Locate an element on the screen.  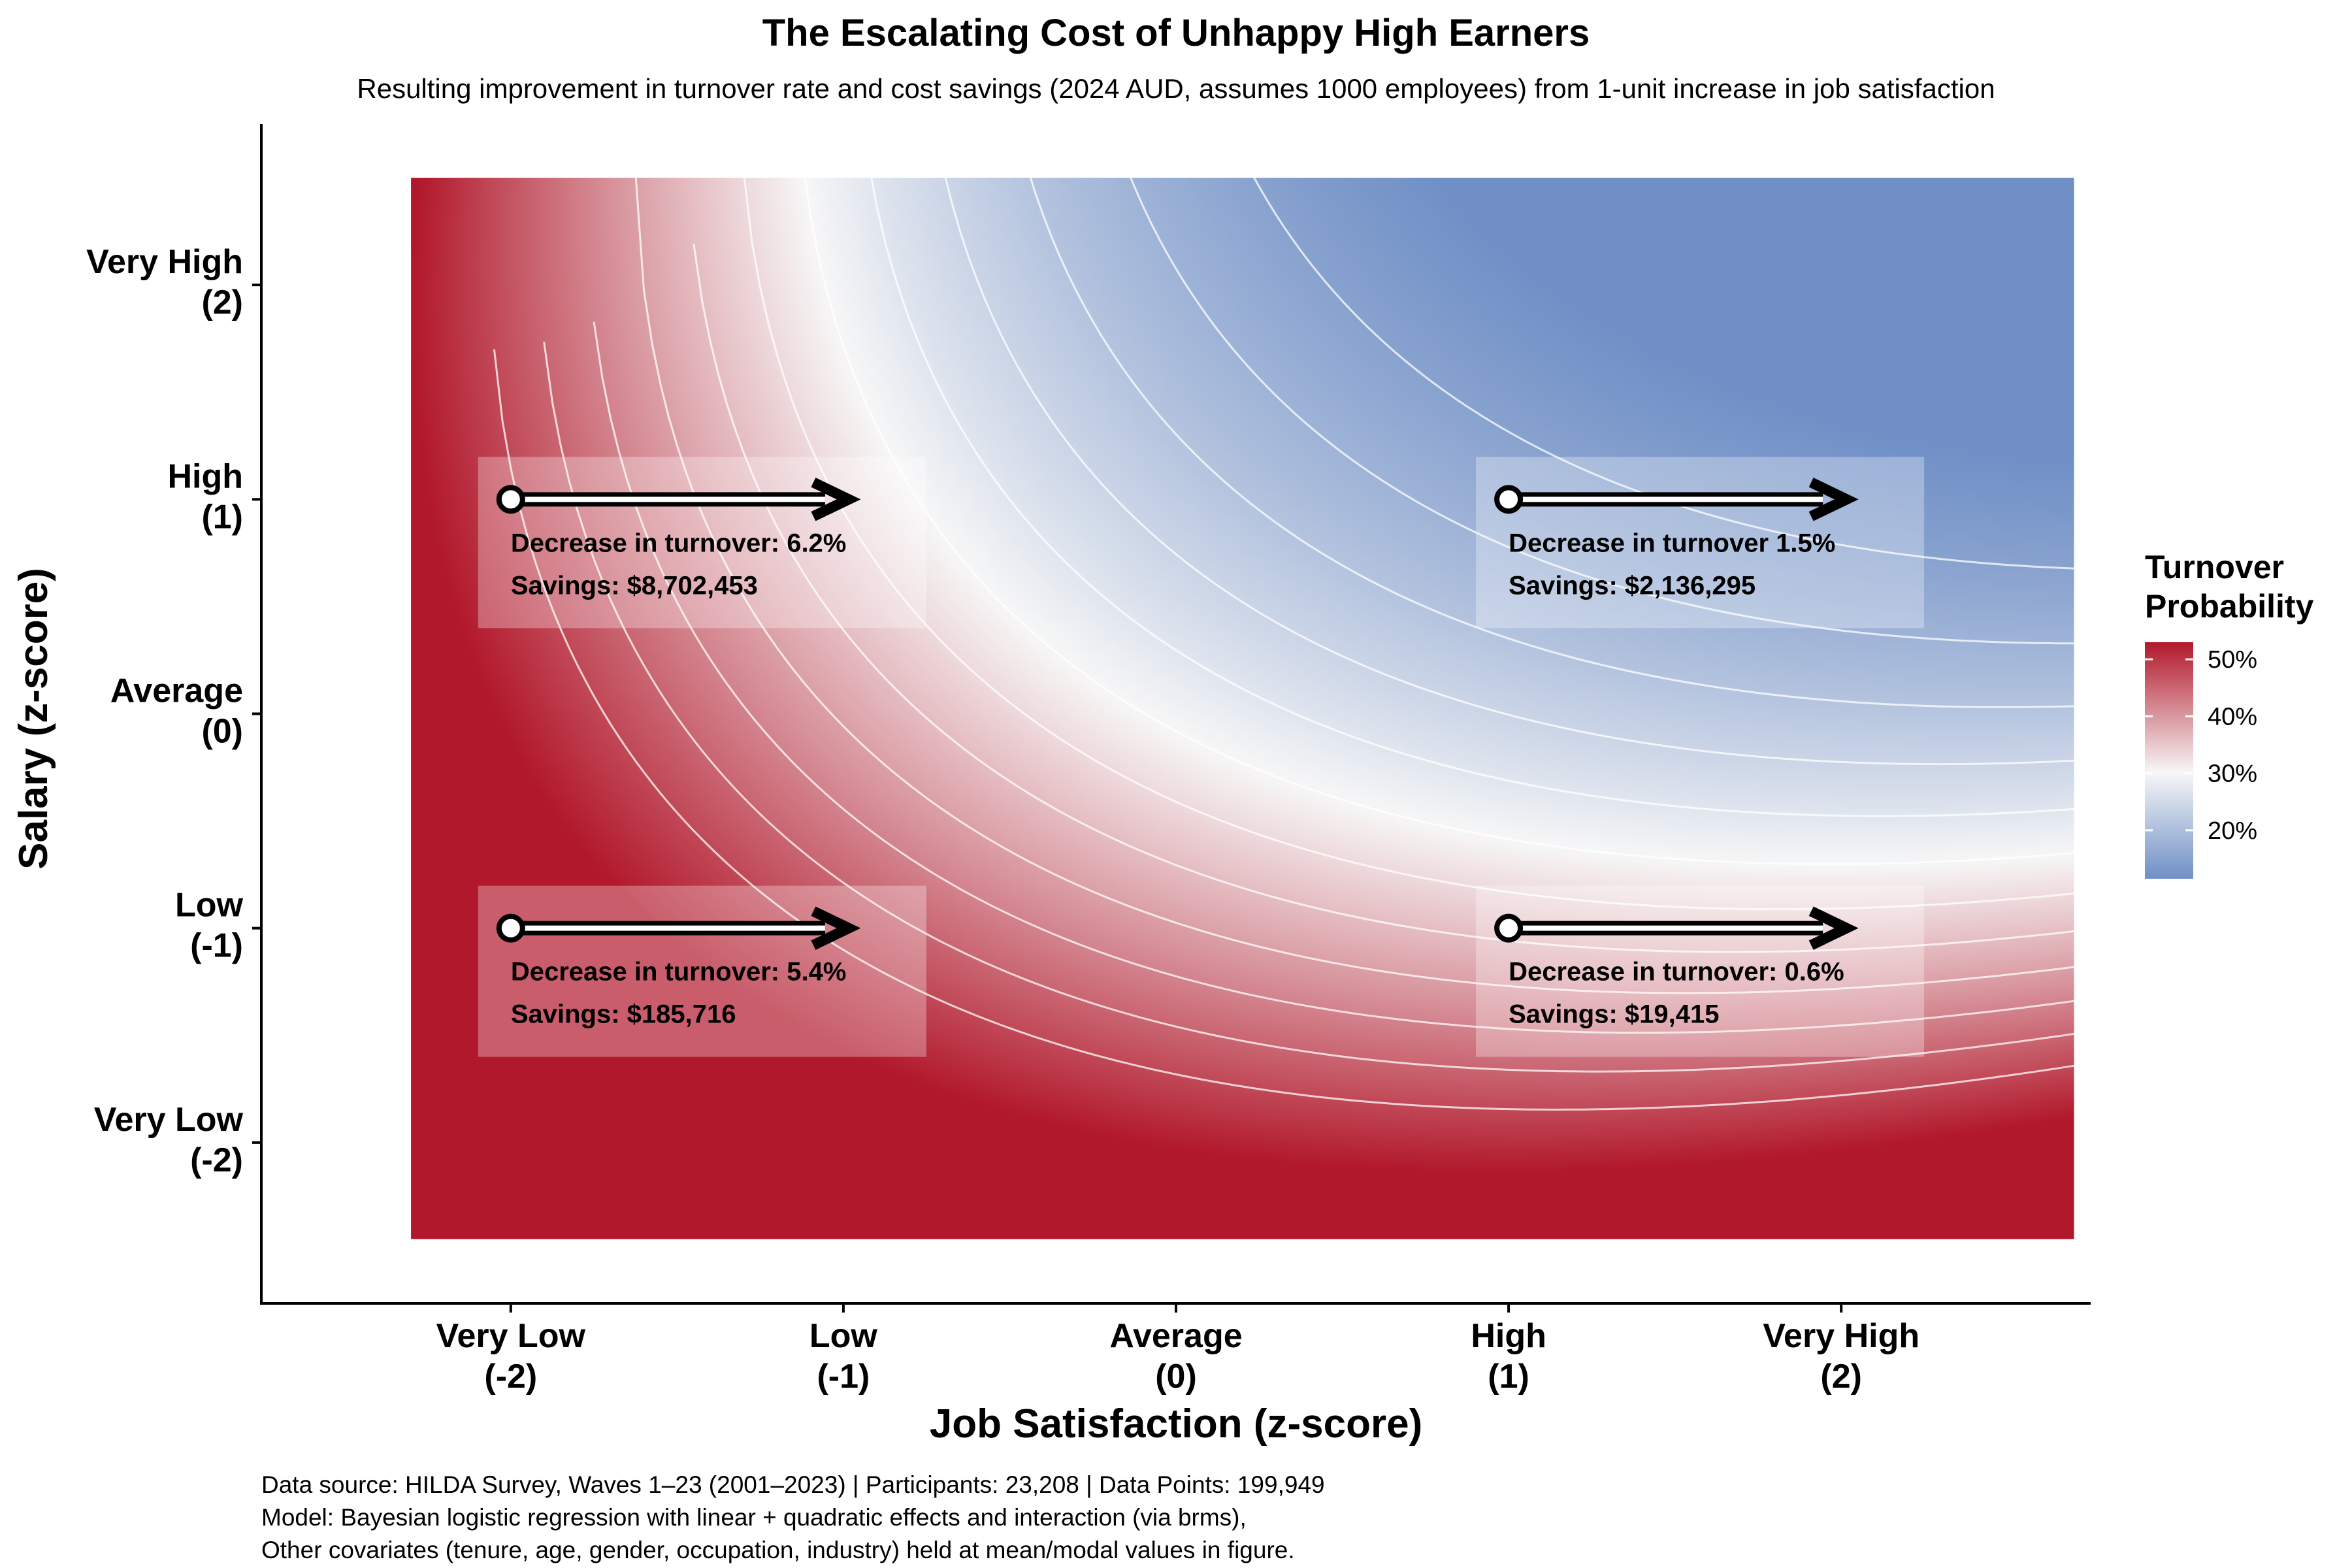
annotation-decrease: Decrease in turnover: 5.4% is located at coordinates (679, 972).